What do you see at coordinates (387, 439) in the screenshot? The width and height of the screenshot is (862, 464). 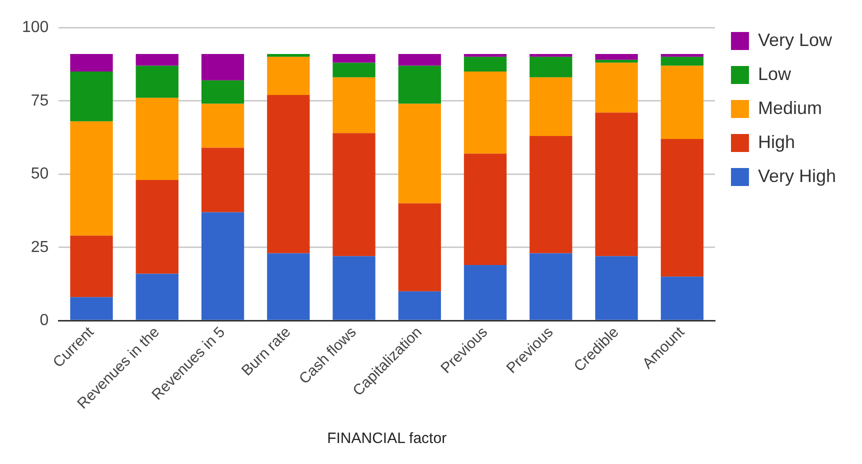 I see `x-axis-title: FINANCIAL factor` at bounding box center [387, 439].